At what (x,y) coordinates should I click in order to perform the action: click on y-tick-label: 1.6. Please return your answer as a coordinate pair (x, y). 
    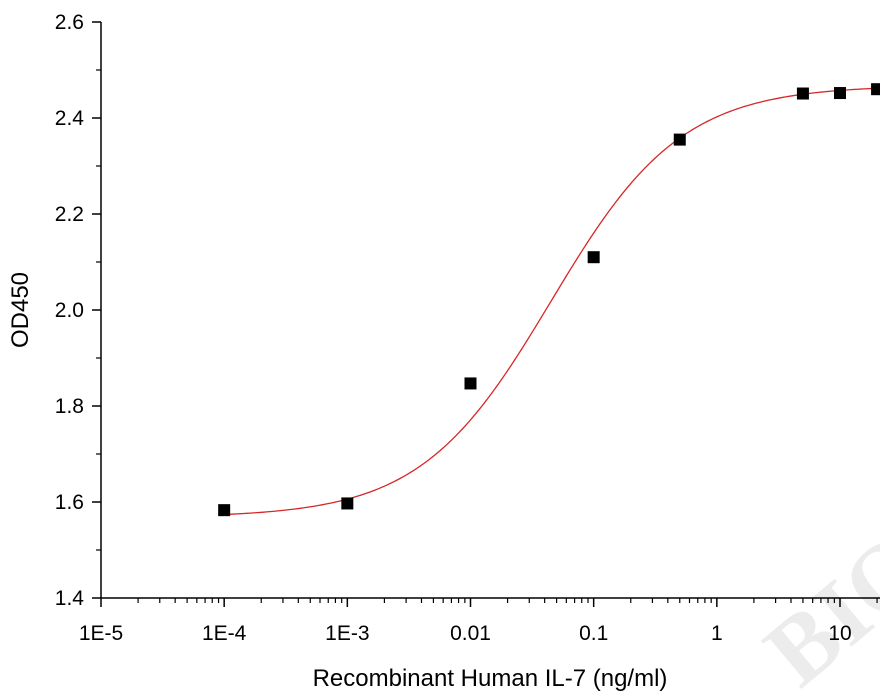
    Looking at the image, I should click on (69, 502).